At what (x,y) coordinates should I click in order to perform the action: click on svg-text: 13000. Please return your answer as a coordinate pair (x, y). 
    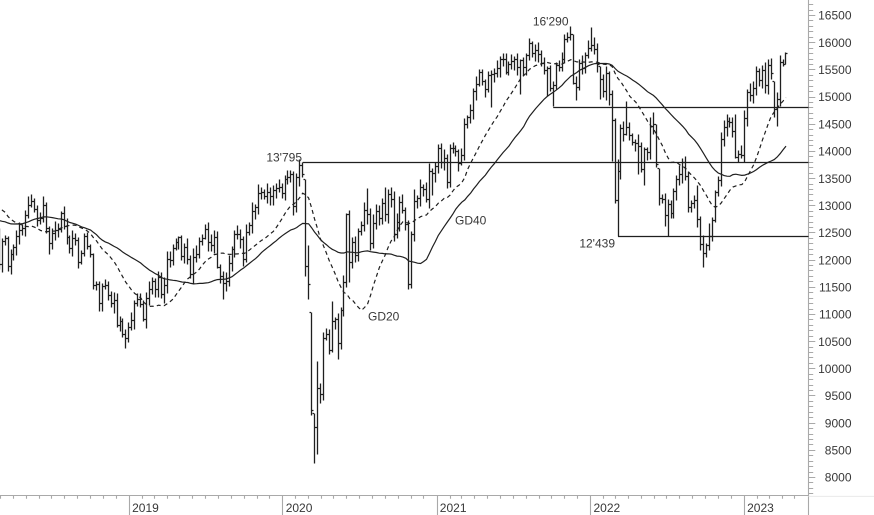
    Looking at the image, I should click on (835, 206).